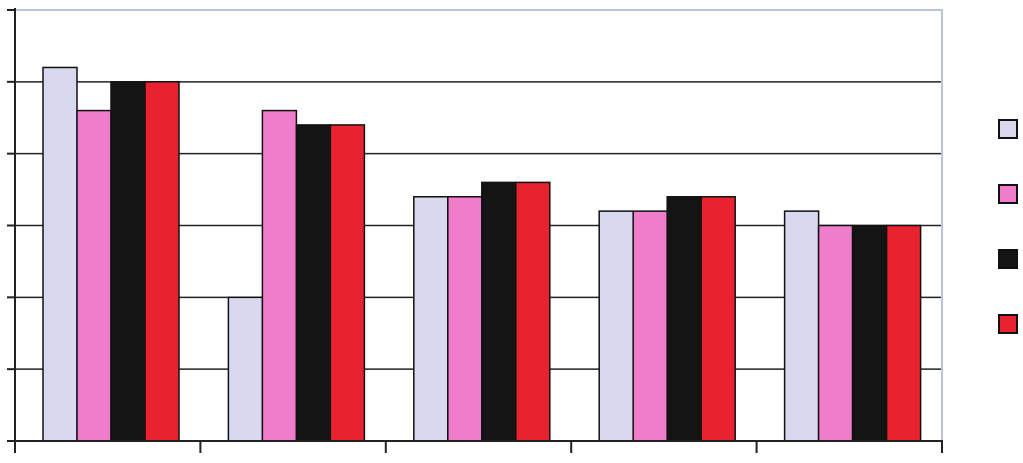  Describe the element at coordinates (1008, 226) in the screenshot. I see `legend` at that location.